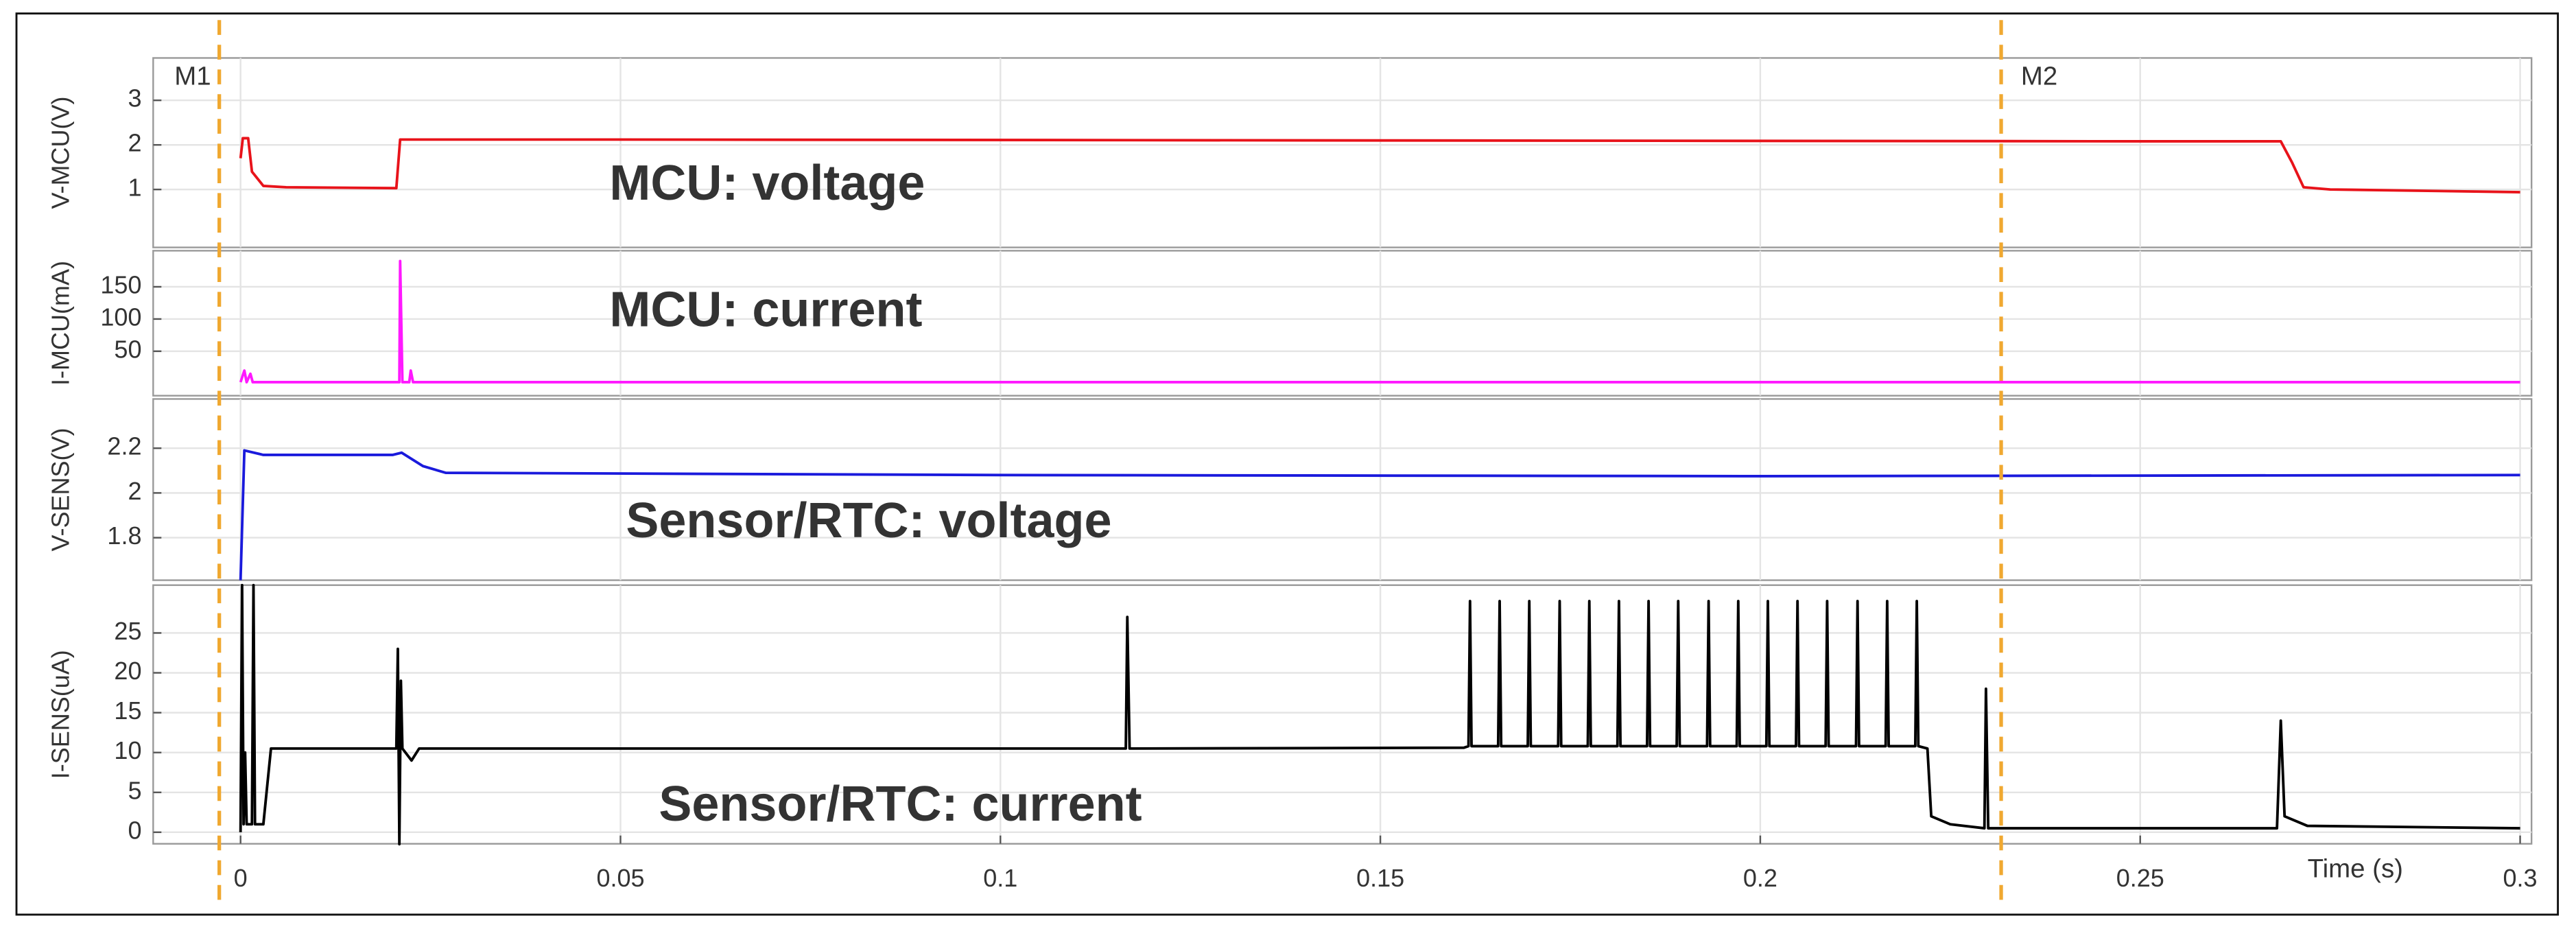  I want to click on y-tick-label: 50, so click(127, 349).